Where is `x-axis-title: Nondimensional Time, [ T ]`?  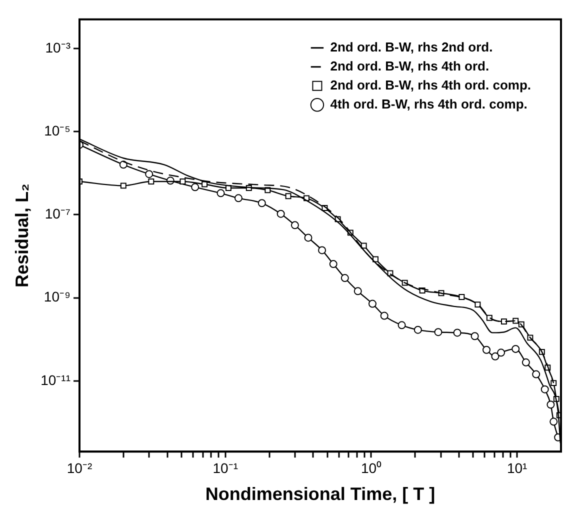 x-axis-title: Nondimensional Time, [ T ] is located at coordinates (320, 494).